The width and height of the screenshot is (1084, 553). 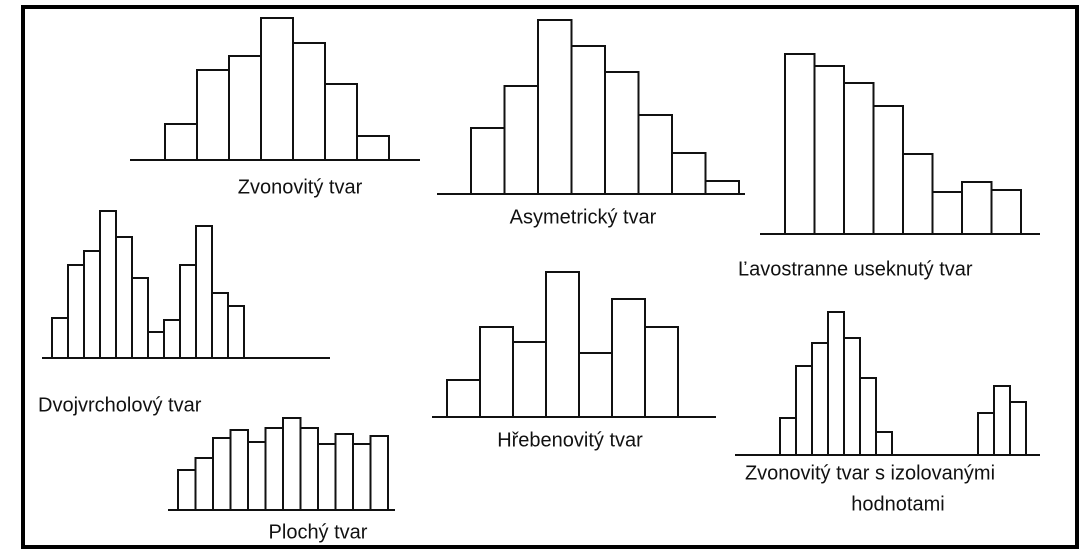 I want to click on shape-label: Asymetrický tvar, so click(x=583, y=217).